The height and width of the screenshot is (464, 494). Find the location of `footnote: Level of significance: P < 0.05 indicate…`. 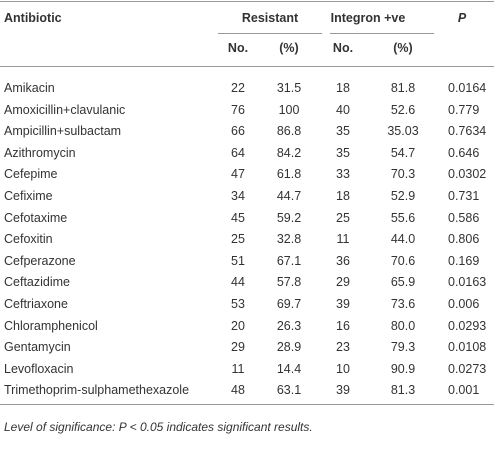

footnote: Level of significance: P < 0.05 indicate… is located at coordinates (158, 427).